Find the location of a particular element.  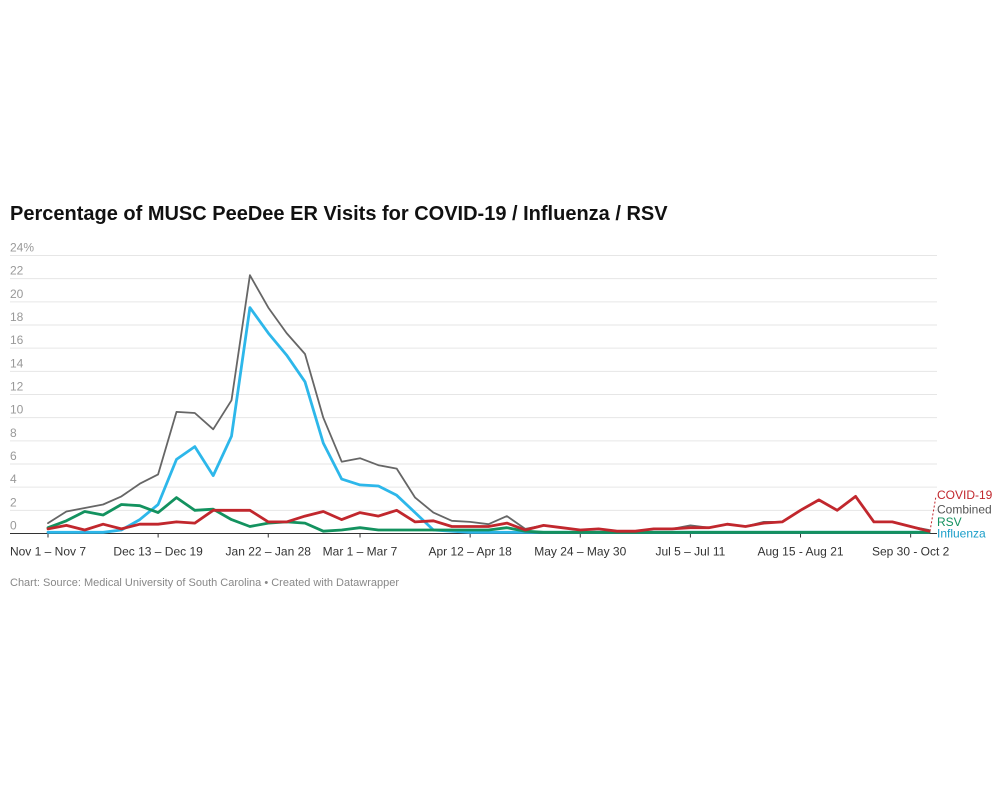

y-tick-label: 12 is located at coordinates (17, 387).